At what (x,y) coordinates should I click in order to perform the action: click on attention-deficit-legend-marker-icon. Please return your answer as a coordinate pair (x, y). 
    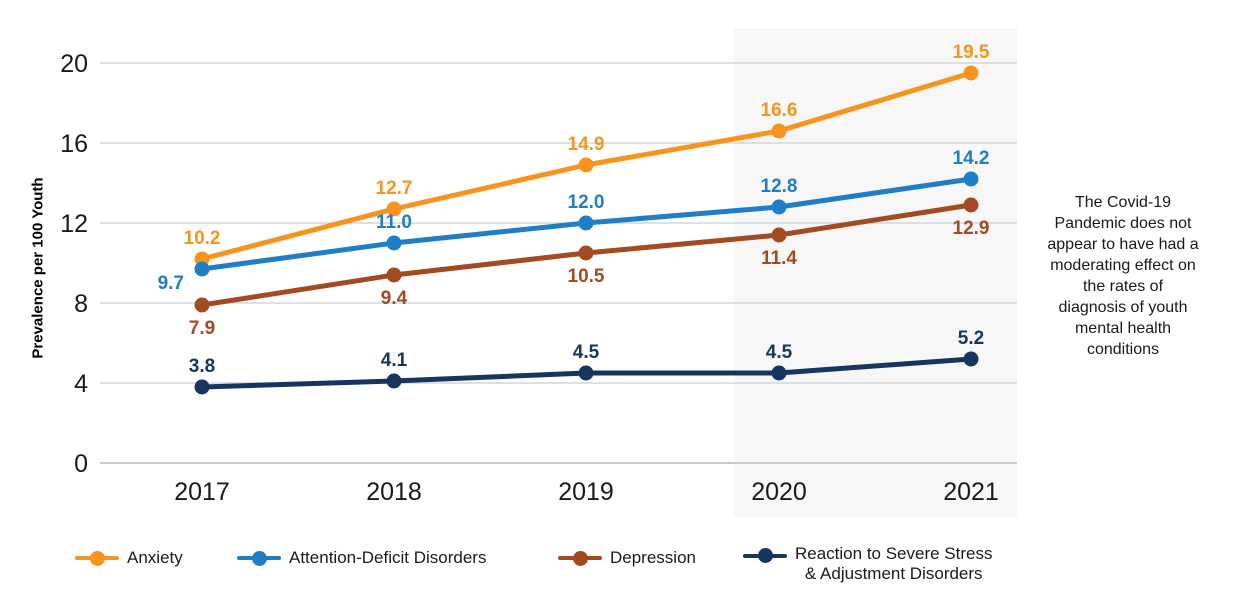
    Looking at the image, I should click on (259, 558).